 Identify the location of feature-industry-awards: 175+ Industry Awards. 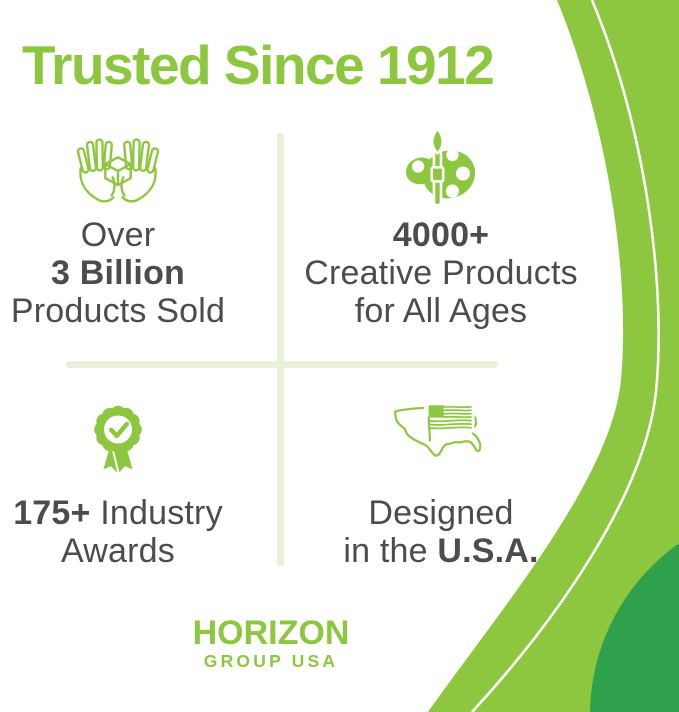
(129, 484).